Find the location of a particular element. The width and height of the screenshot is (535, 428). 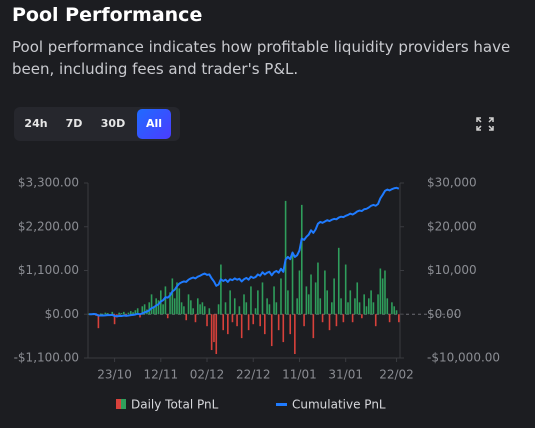

x-tick-label: 22/02 is located at coordinates (396, 375).